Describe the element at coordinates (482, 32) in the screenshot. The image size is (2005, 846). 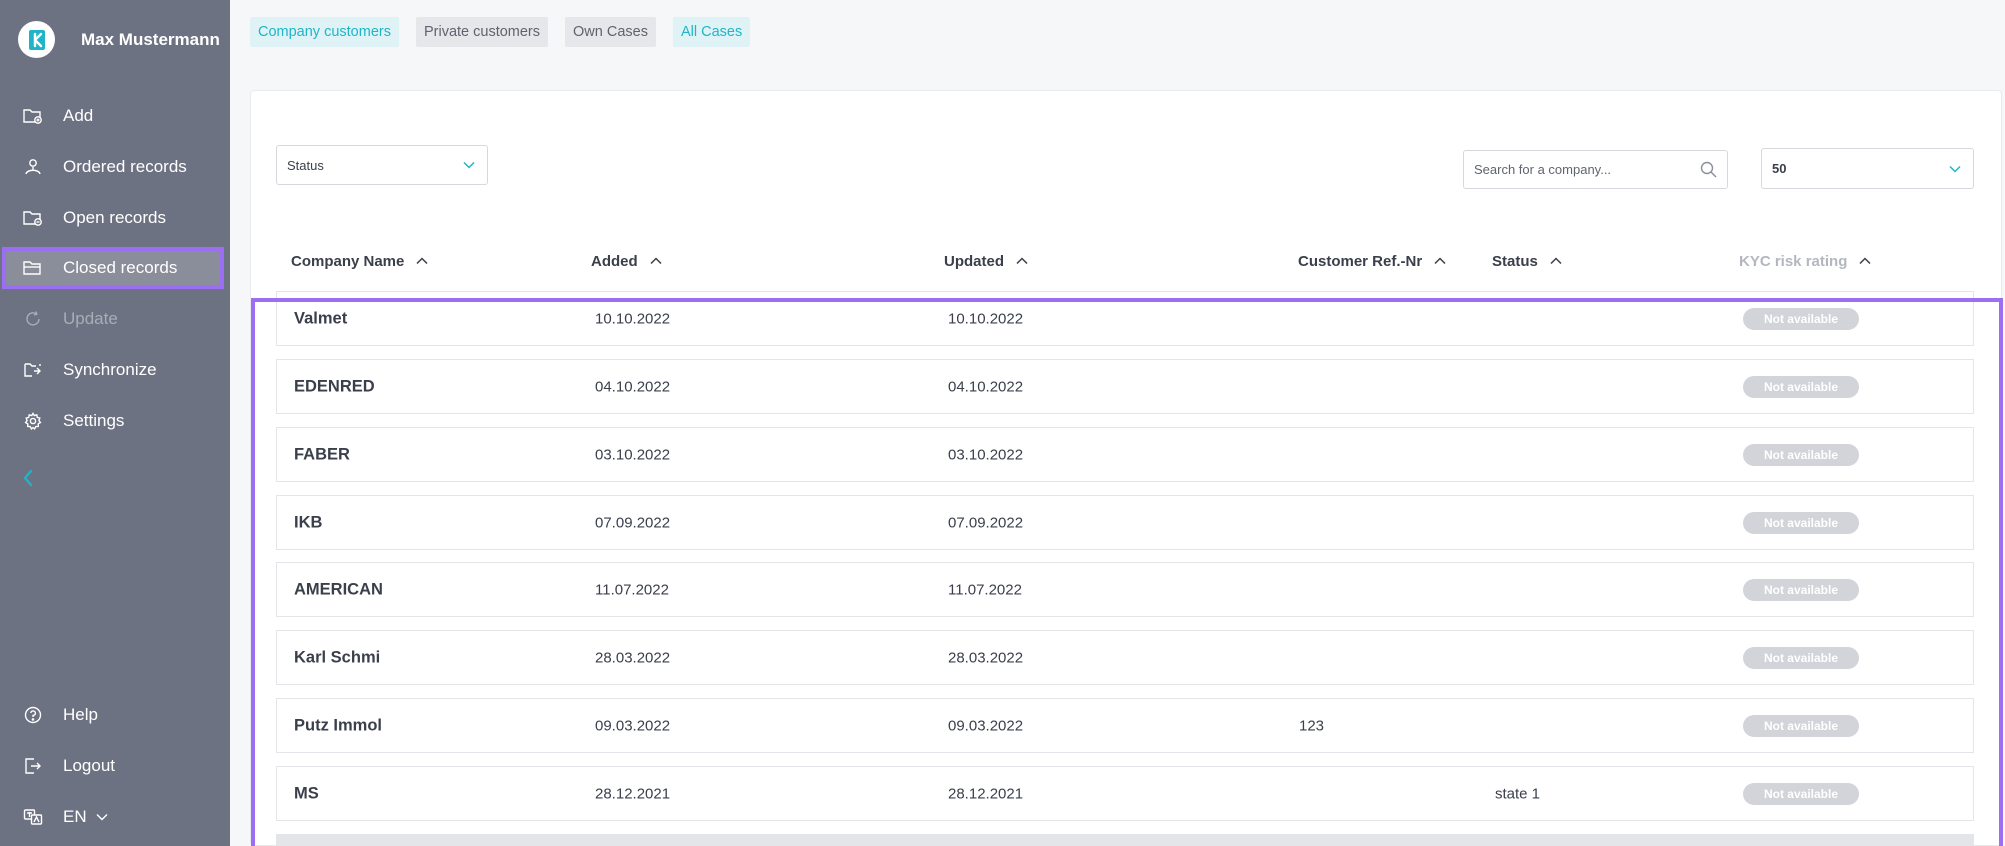
I see `tab-private-customers: Private customers` at that location.